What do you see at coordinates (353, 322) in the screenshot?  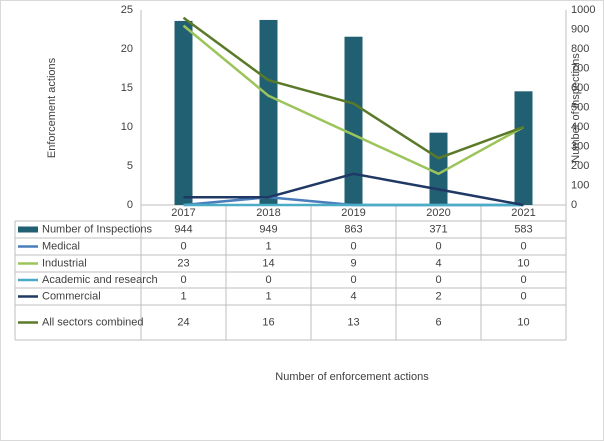 I see `table-cell: 13` at bounding box center [353, 322].